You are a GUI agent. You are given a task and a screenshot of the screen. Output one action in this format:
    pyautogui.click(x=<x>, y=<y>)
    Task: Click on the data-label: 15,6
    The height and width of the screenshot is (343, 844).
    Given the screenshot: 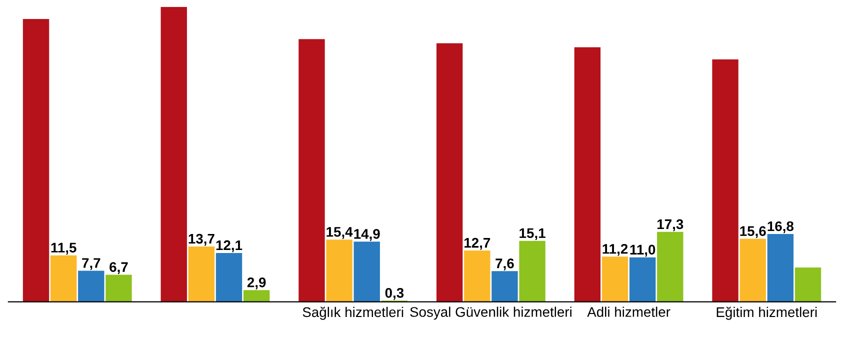 What is the action you would take?
    pyautogui.click(x=753, y=232)
    